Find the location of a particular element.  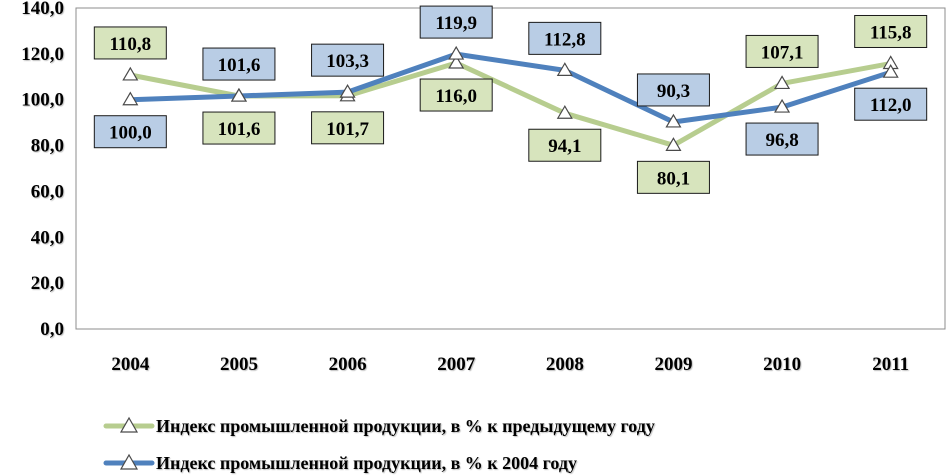

x-tick-label: 2005 is located at coordinates (239, 364).